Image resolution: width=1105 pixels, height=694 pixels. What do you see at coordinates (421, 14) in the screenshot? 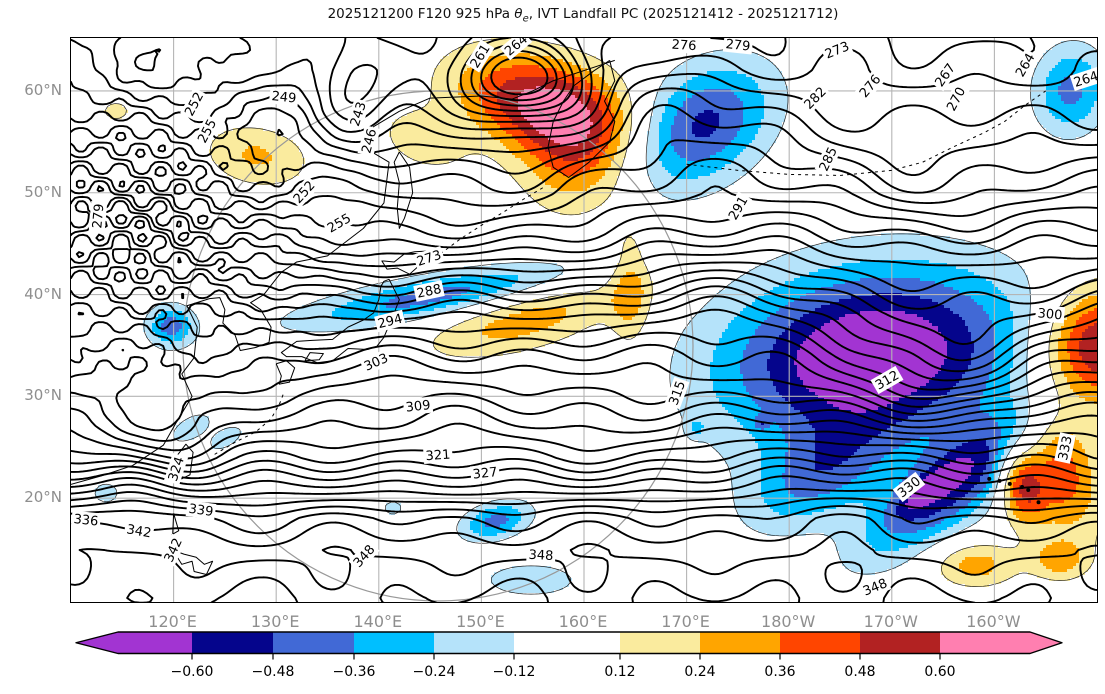
I see `title-prefix: 2025121200 F120 925 hPa` at bounding box center [421, 14].